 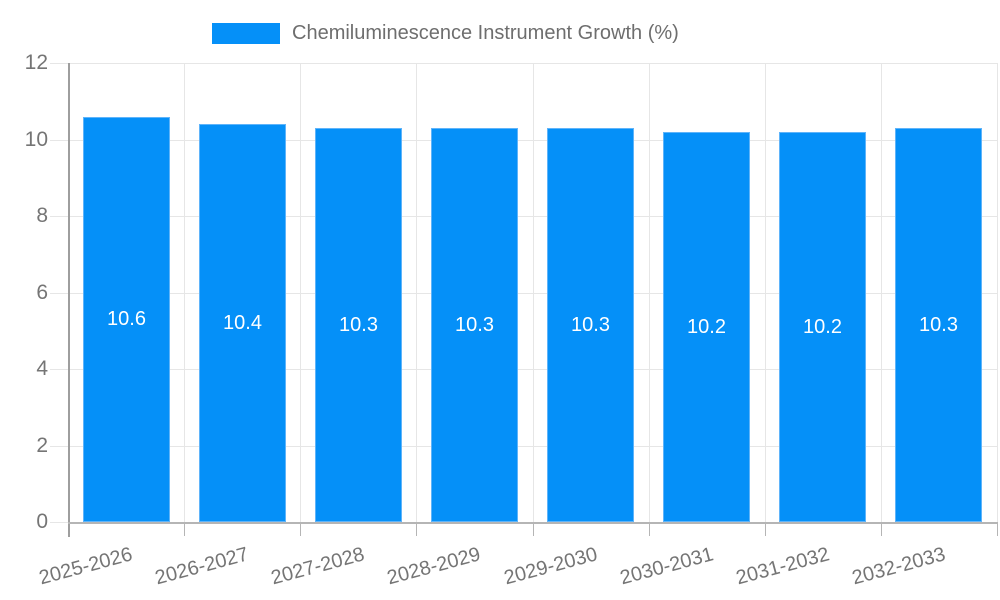 I want to click on bar-2032-2033, so click(x=938, y=325).